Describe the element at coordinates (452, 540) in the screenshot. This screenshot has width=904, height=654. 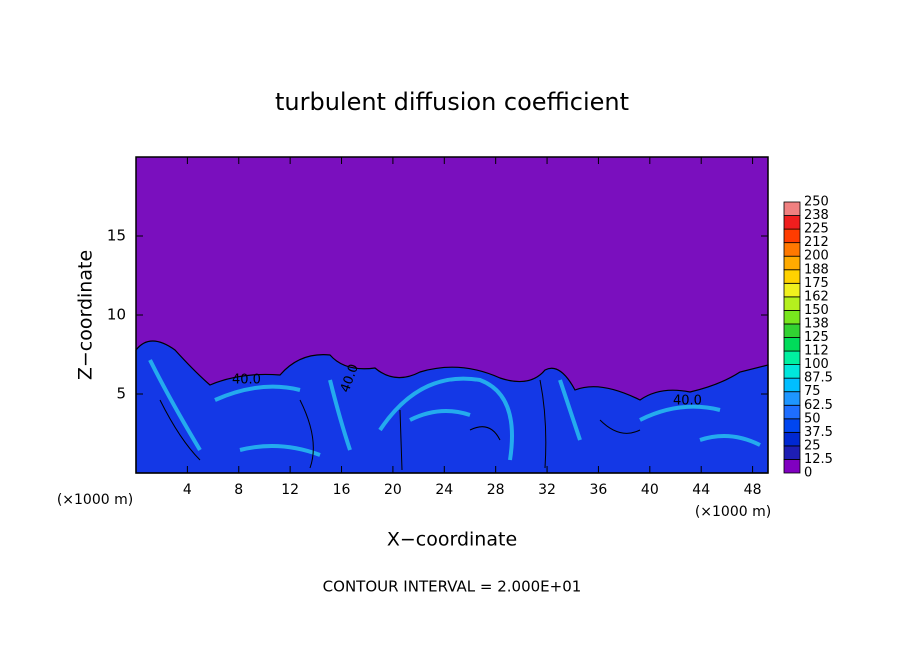
I see `x-axis-label: X−coordinate` at that location.